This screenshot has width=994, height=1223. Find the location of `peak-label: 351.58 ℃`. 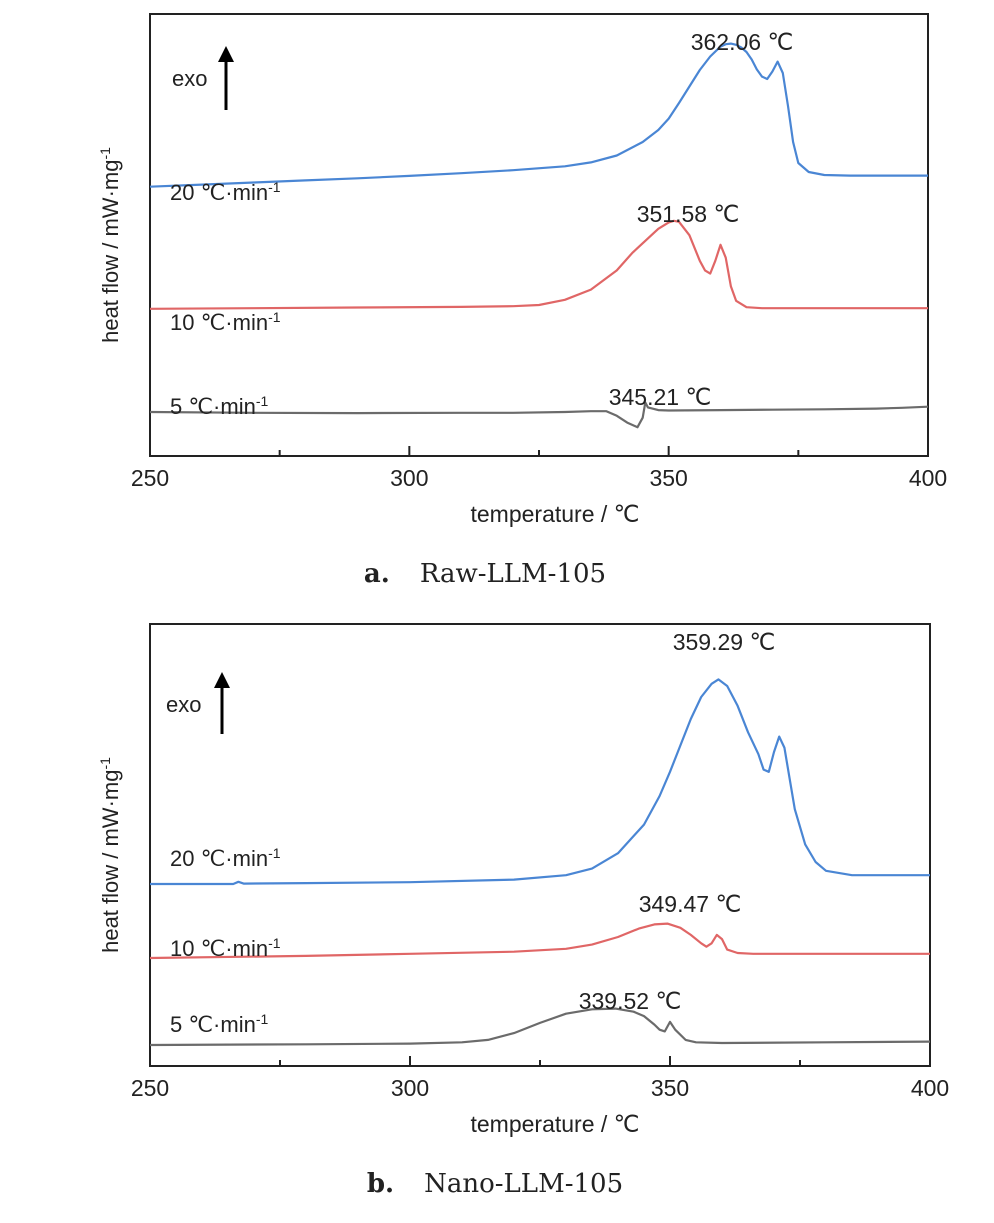

peak-label: 351.58 ℃ is located at coordinates (688, 214).